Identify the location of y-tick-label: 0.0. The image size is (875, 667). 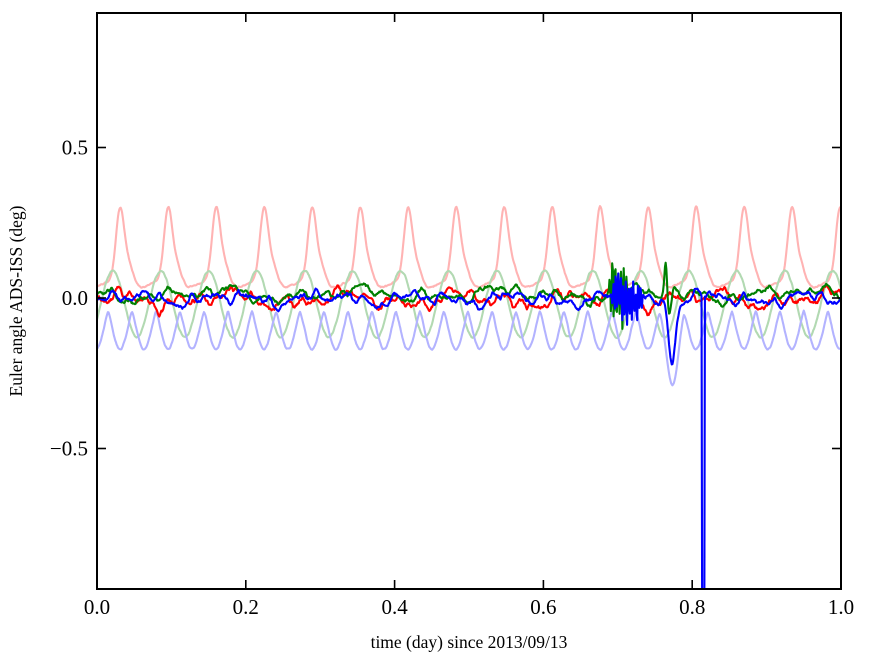
(75, 298).